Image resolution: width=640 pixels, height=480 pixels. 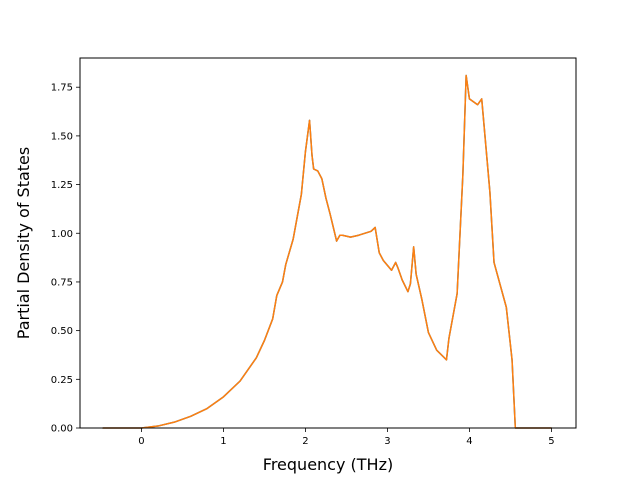 I want to click on x-axis: 0 1 2 3 4 5, so click(x=346, y=437).